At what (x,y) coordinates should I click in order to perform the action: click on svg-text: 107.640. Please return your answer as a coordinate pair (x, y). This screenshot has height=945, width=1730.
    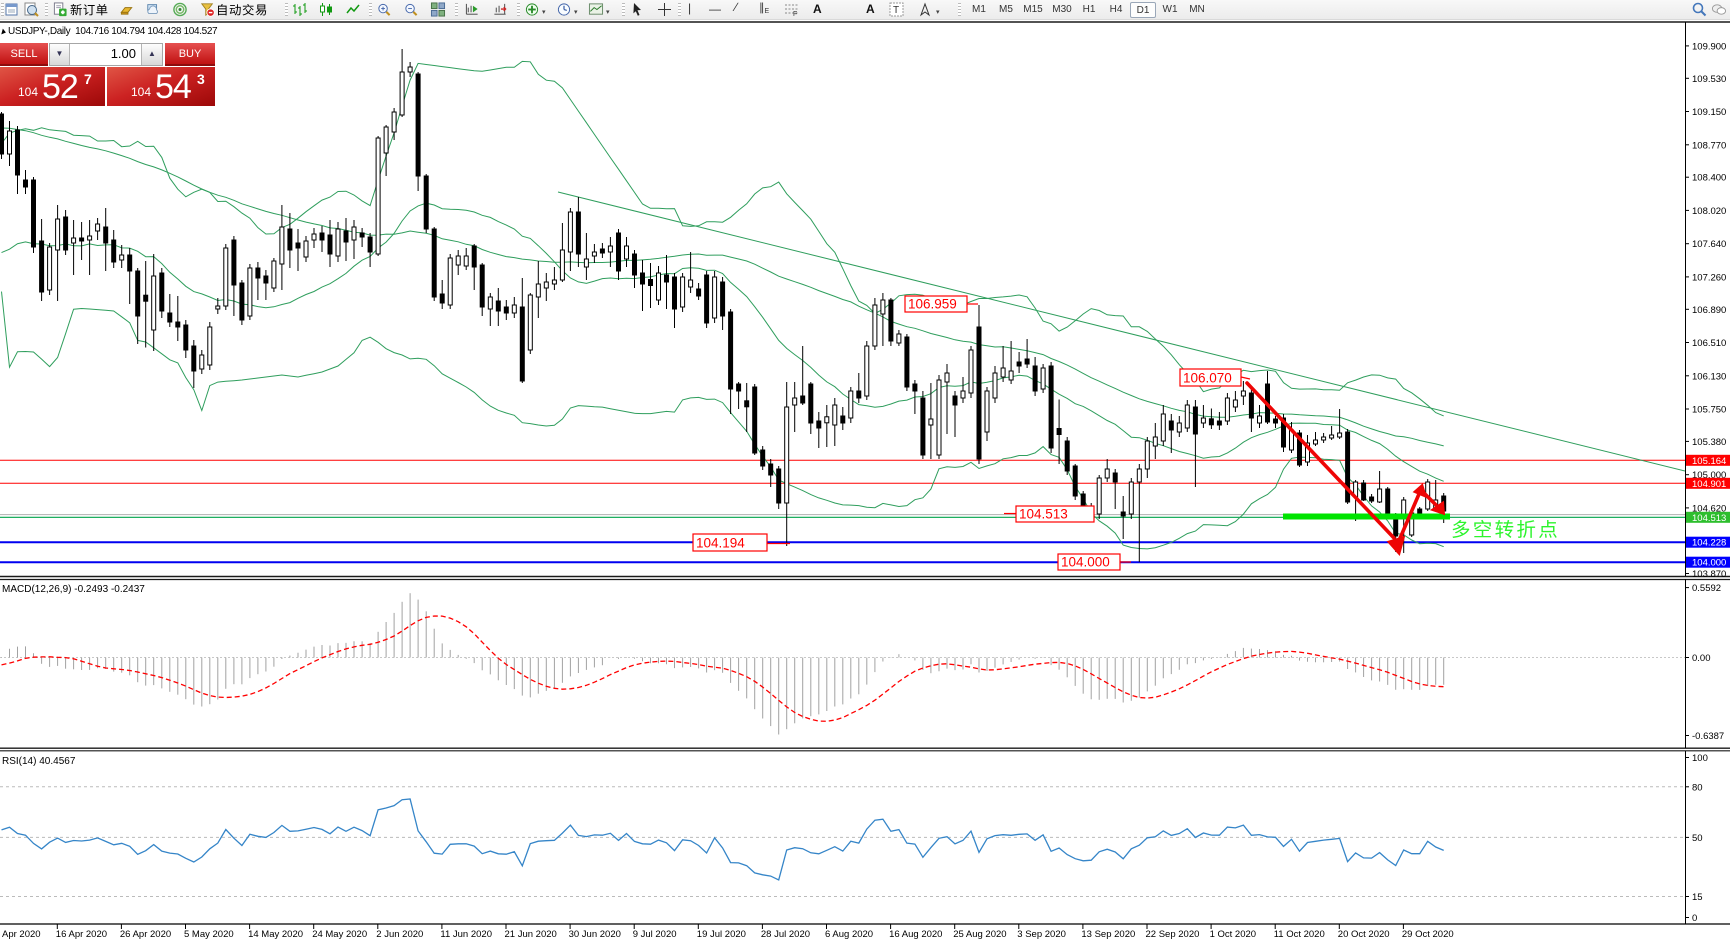
    Looking at the image, I should click on (1709, 244).